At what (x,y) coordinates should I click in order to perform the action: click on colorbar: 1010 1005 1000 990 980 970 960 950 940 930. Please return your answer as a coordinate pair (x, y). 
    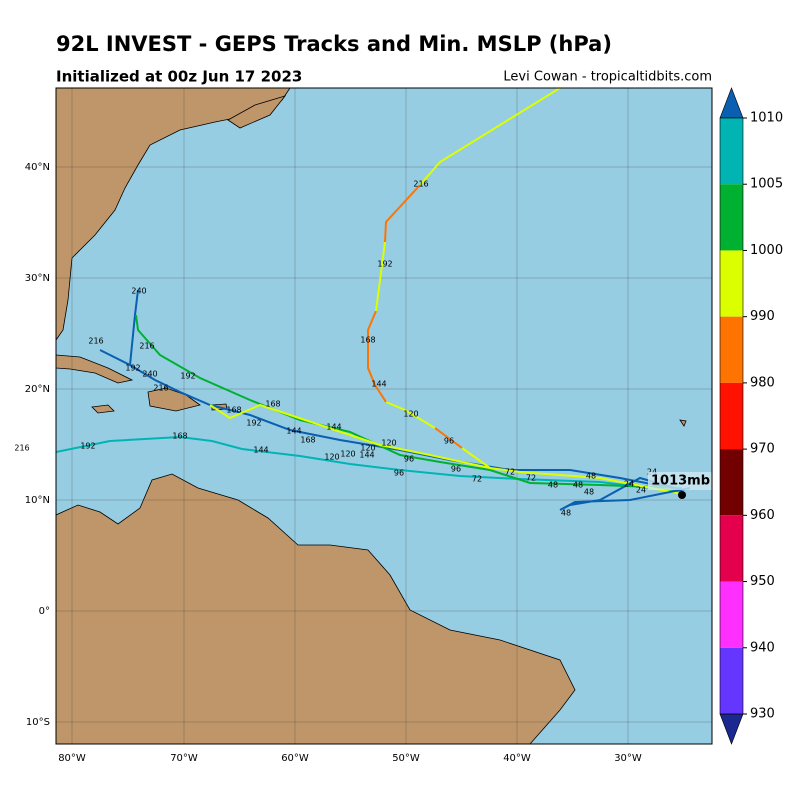
    Looking at the image, I should click on (751, 416).